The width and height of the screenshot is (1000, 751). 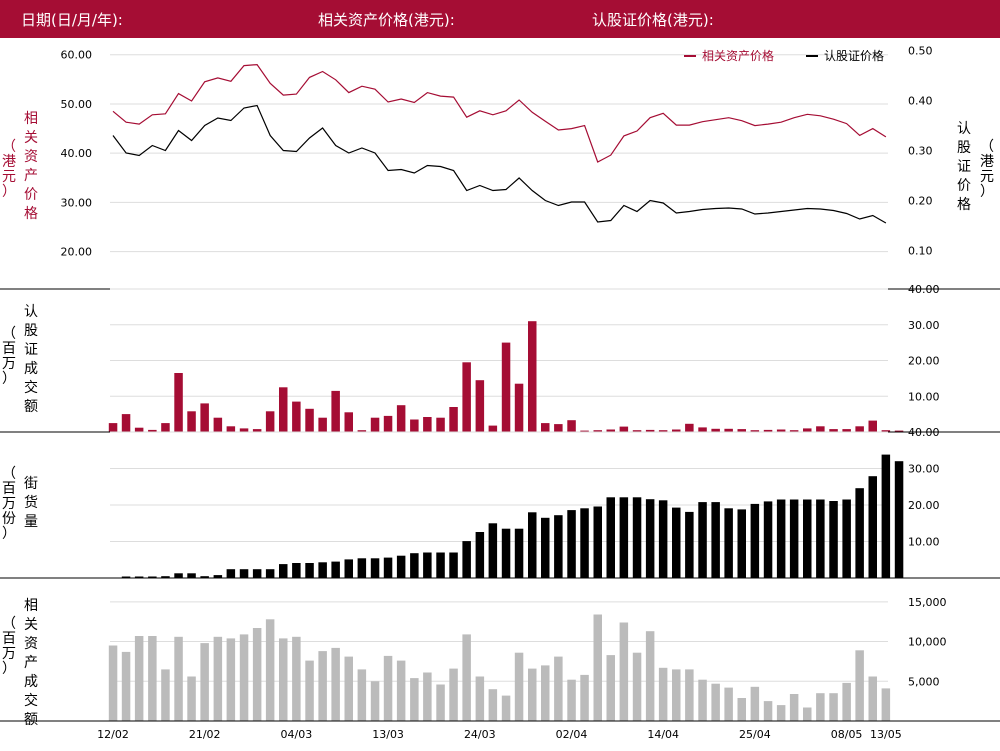 What do you see at coordinates (9, 192) in the screenshot?
I see `y-axis-unit-left-char: ）` at bounding box center [9, 192].